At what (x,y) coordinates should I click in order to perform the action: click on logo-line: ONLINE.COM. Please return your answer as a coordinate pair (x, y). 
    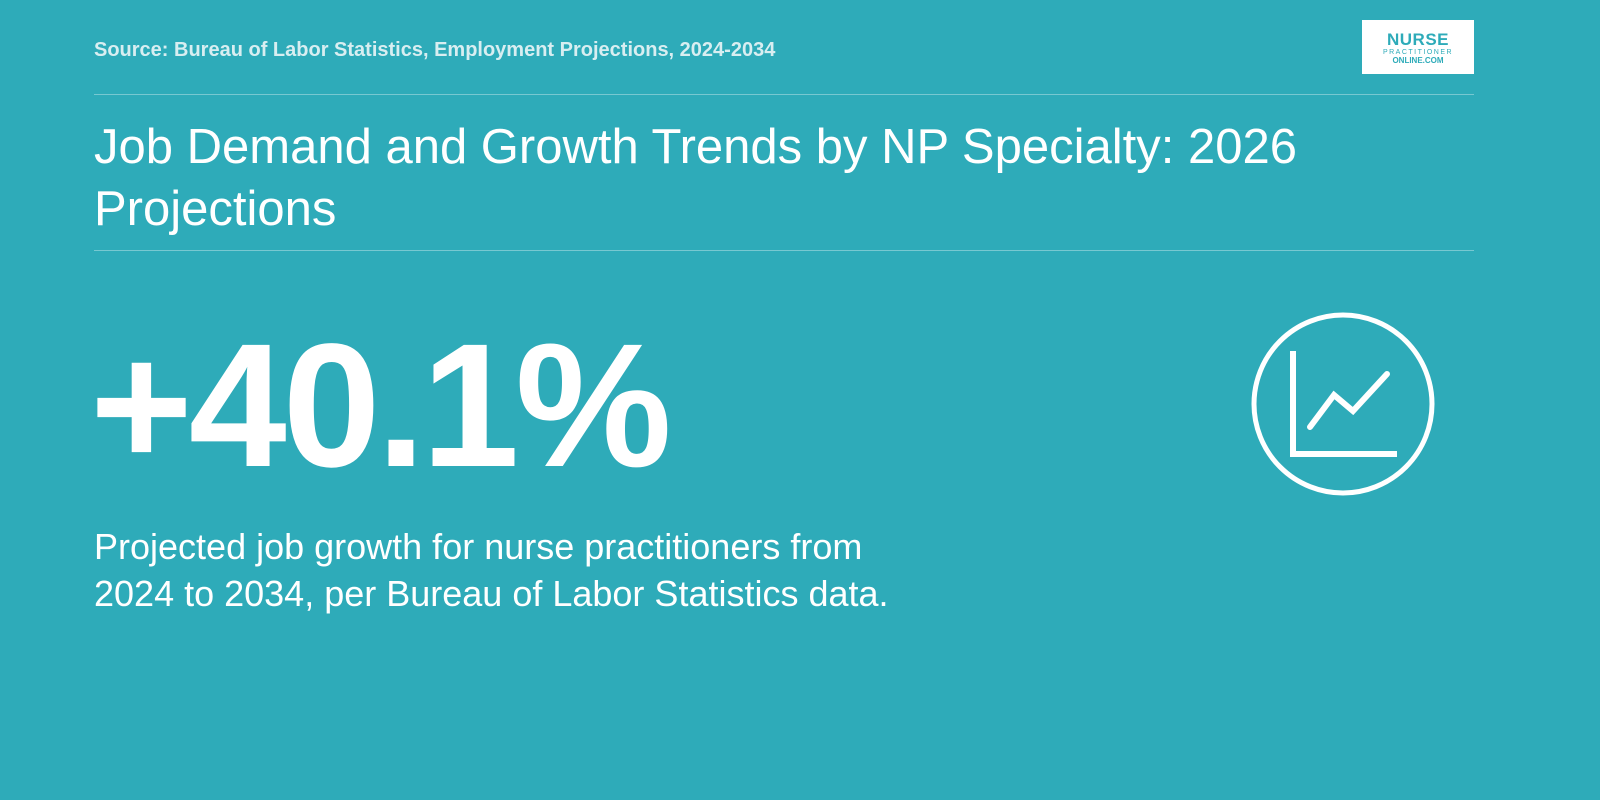
    Looking at the image, I should click on (1418, 60).